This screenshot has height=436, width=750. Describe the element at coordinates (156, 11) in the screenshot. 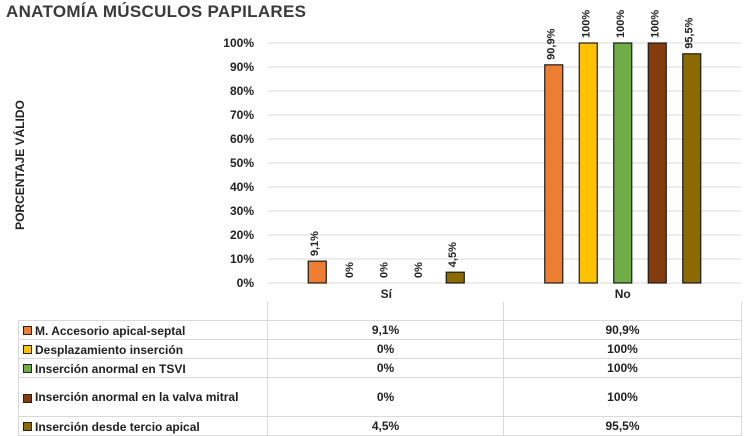

I see `chart-title: ANATOMÍA MÚSCULOS PAPILARES` at that location.